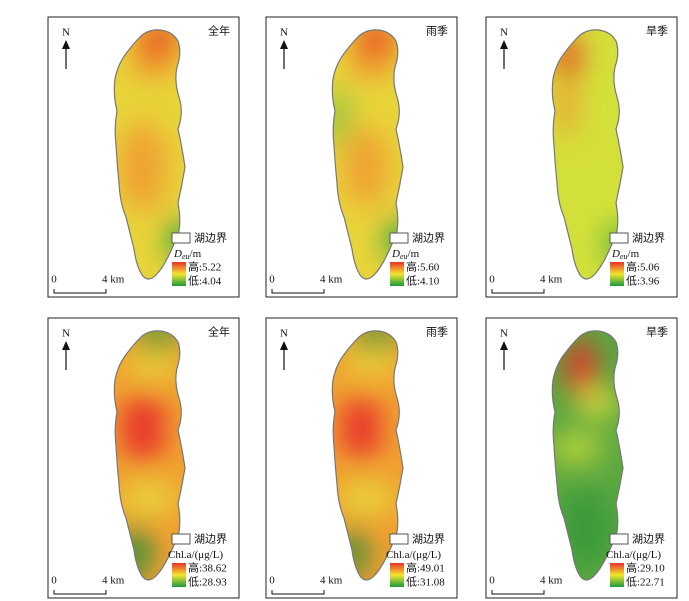 Image resolution: width=689 pixels, height=601 pixels. Describe the element at coordinates (643, 267) in the screenshot. I see `high-label: 高:5.06` at that location.